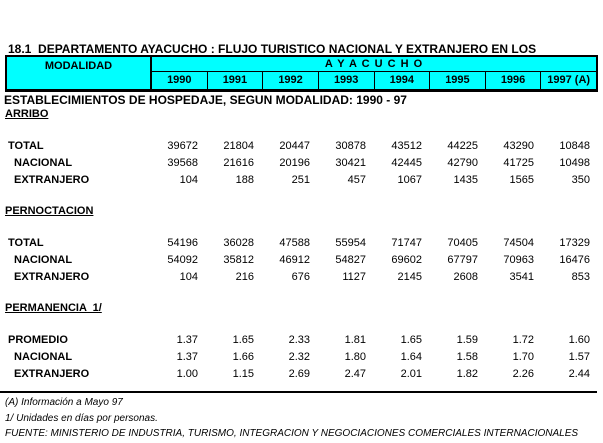  What do you see at coordinates (49, 211) in the screenshot?
I see `section-title: PERNOCTACION` at bounding box center [49, 211].